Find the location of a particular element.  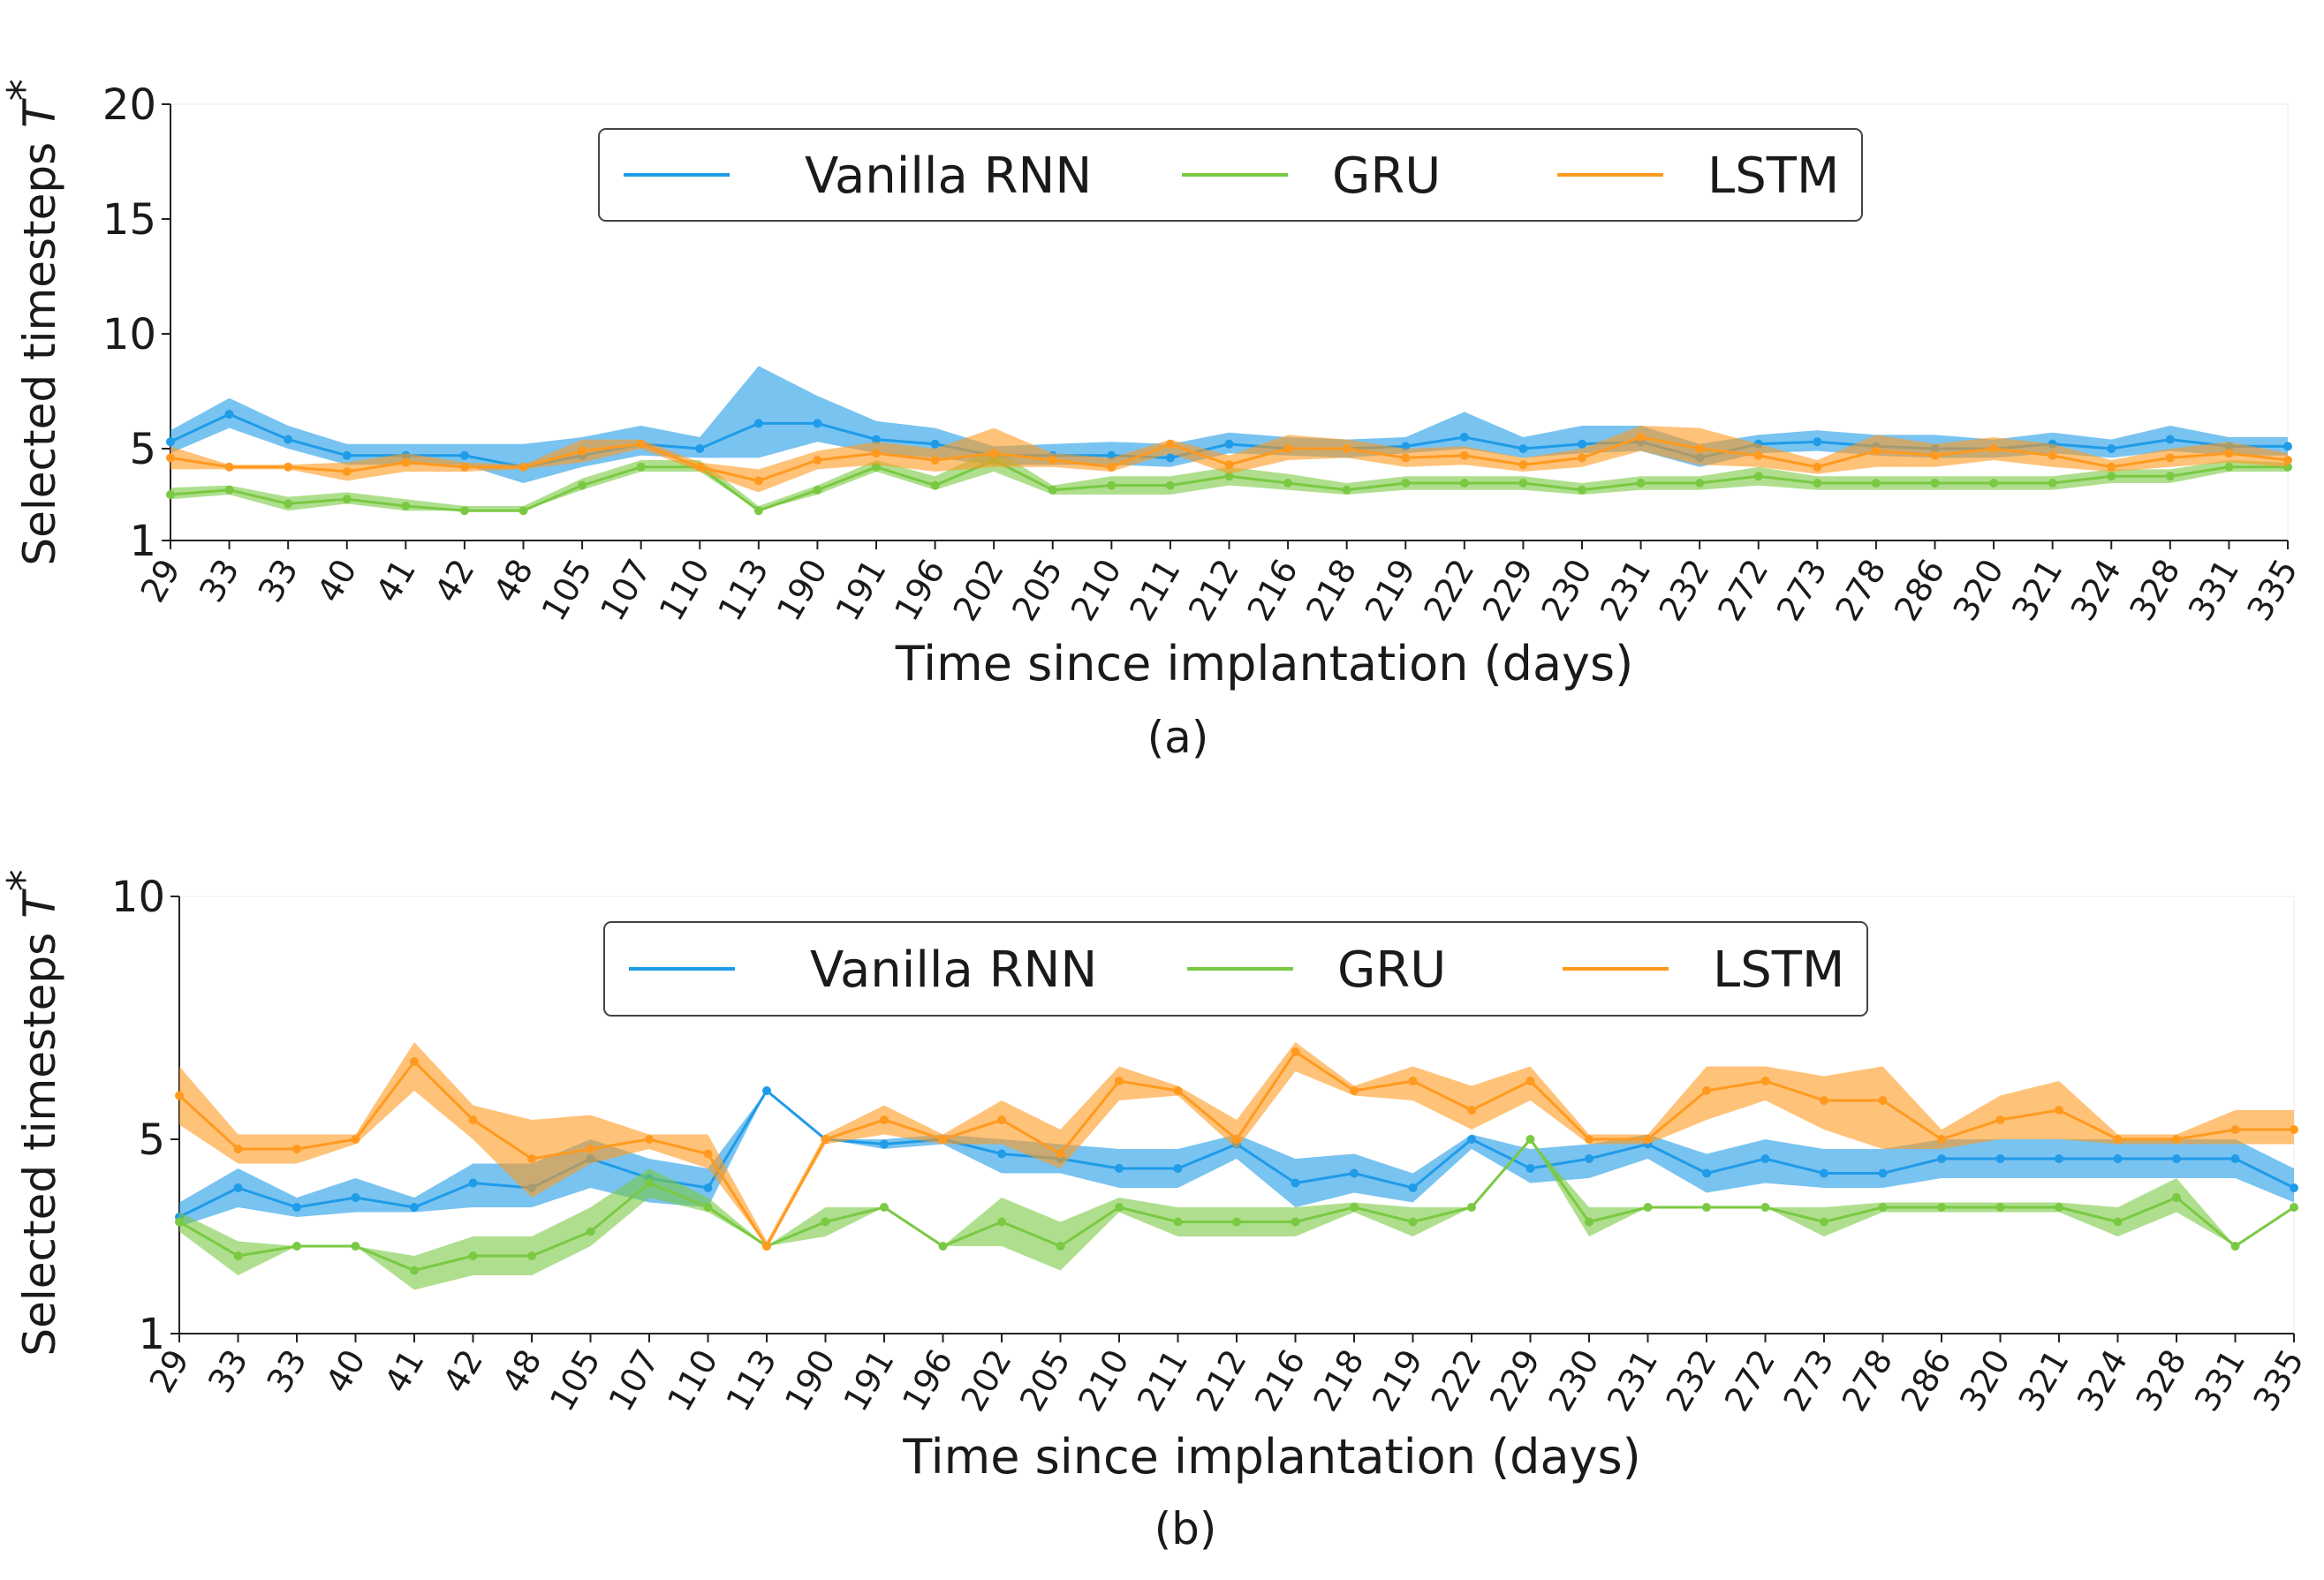

x-tick-label: 210 is located at coordinates (1096, 590).